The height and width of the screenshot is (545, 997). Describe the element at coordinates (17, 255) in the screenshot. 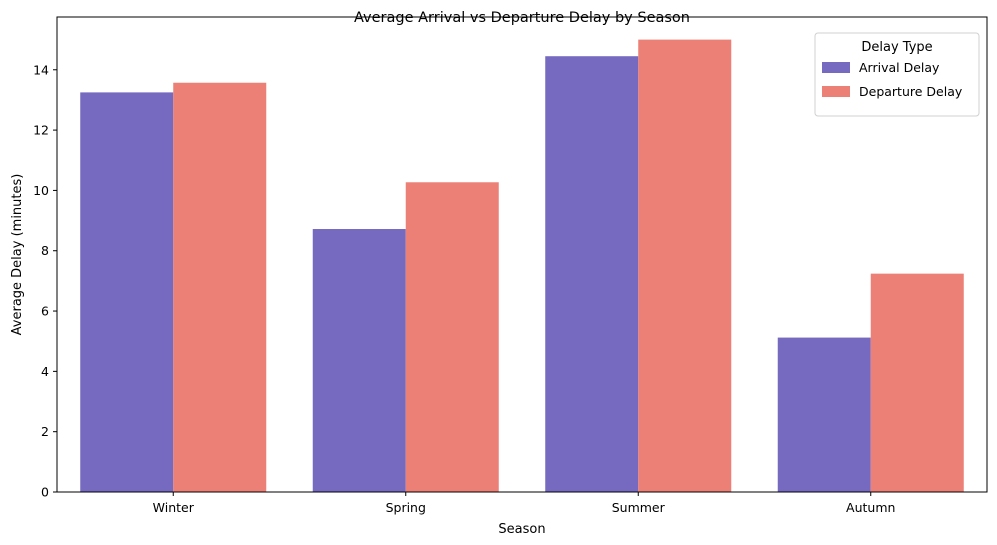

I see `y-axis-label: Average Delay (minutes)` at that location.